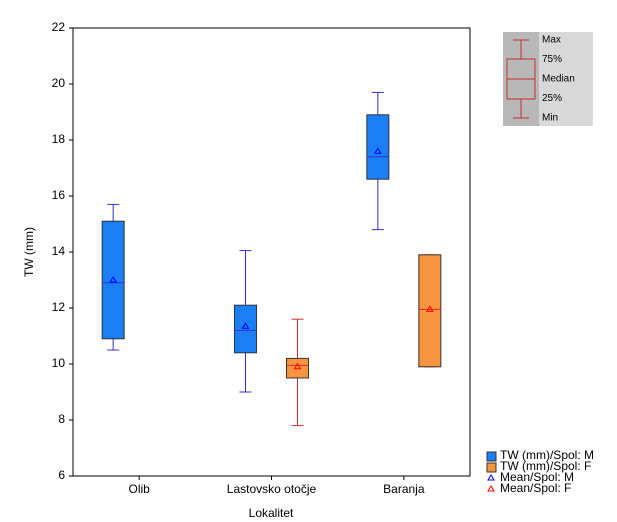 The image size is (617, 522). I want to click on y-tick-label: 12, so click(59, 307).